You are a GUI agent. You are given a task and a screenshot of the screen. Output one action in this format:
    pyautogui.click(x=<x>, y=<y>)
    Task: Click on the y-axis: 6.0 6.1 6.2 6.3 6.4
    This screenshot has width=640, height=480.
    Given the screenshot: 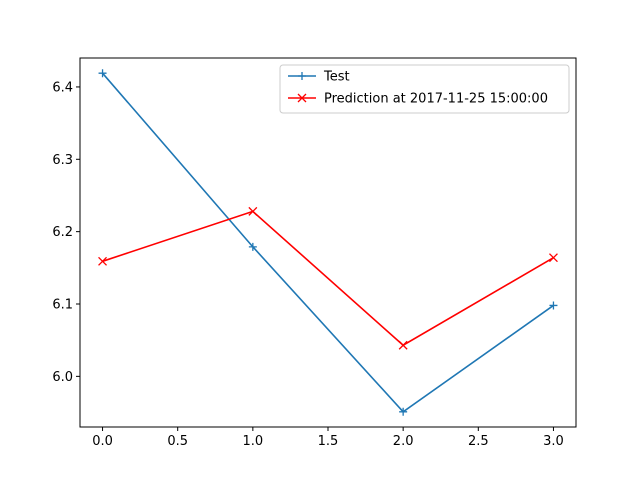 What is the action you would take?
    pyautogui.click(x=66, y=232)
    